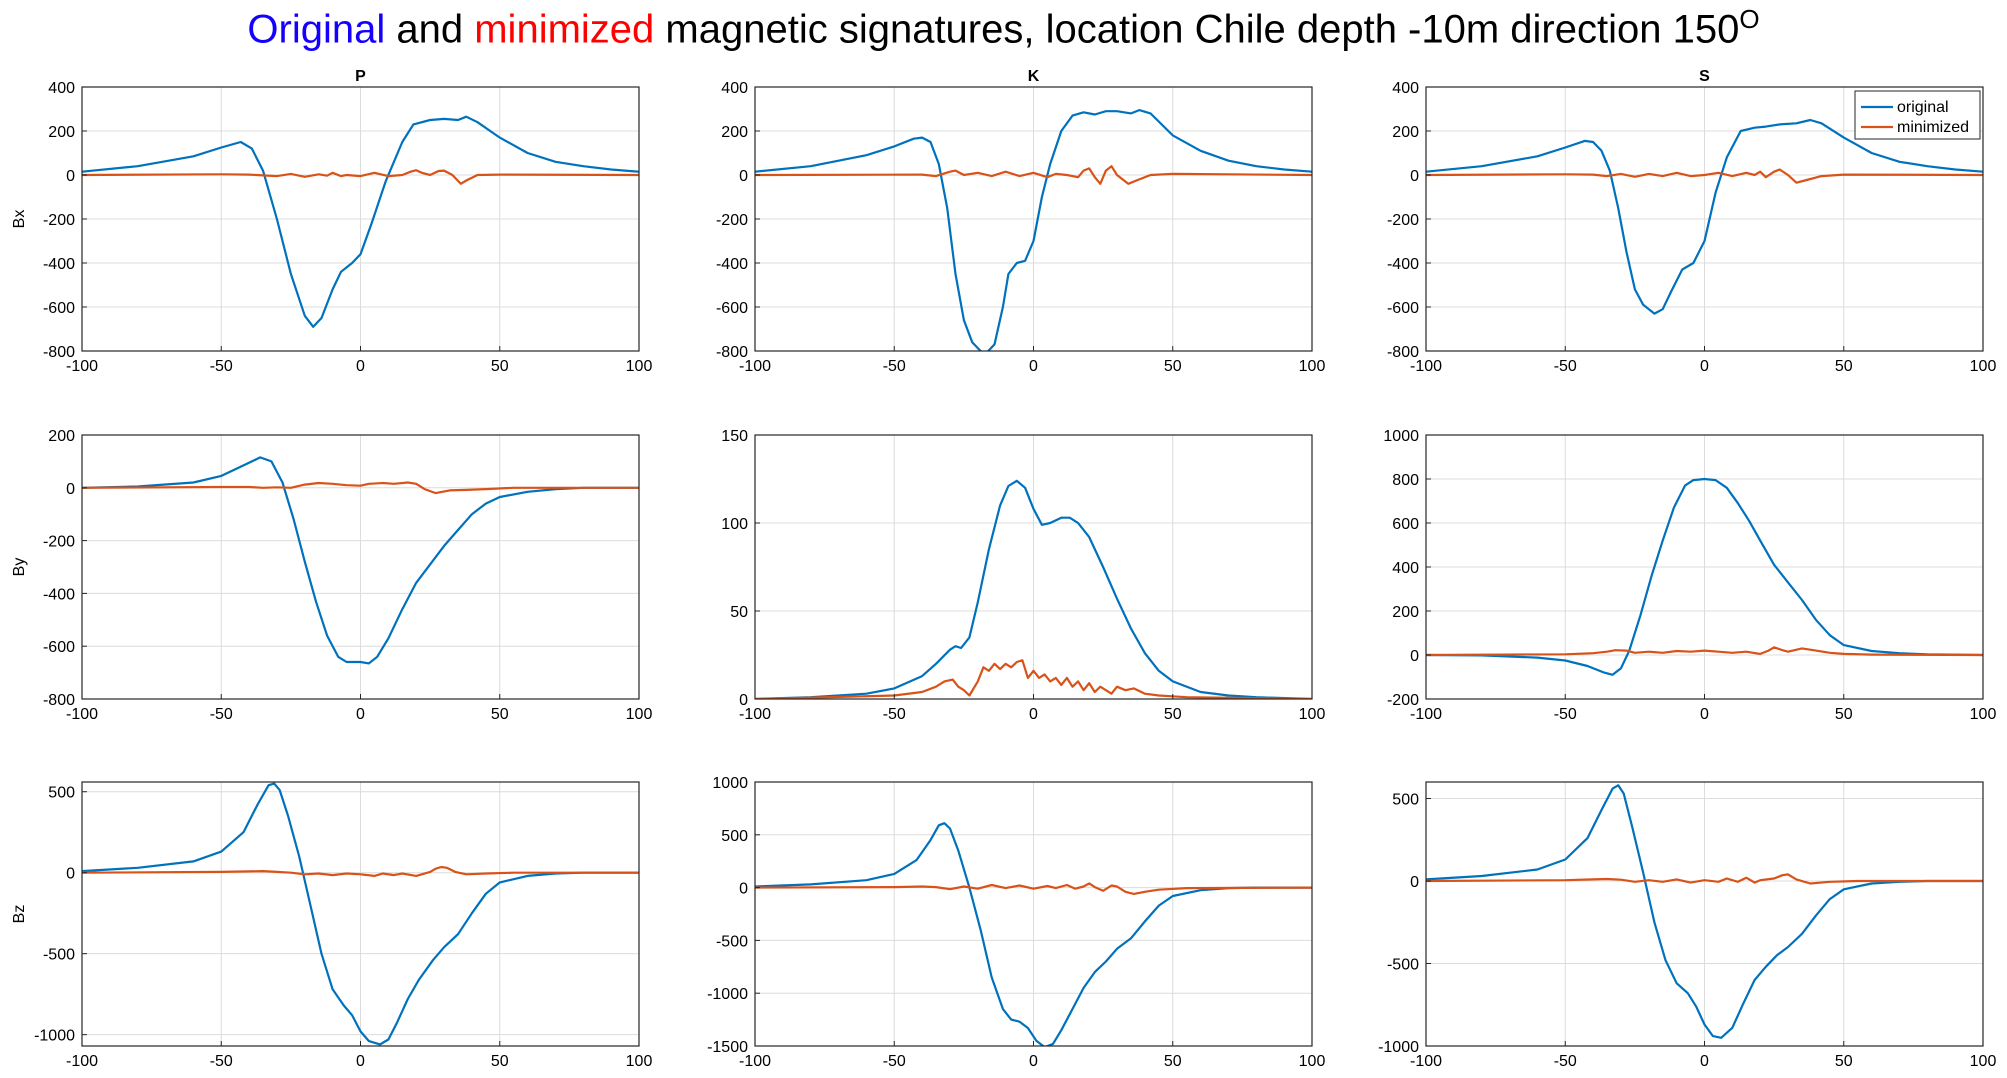 Image resolution: width=2007 pixels, height=1078 pixels. What do you see at coordinates (360, 177) in the screenshot?
I see `series-minimized-p-bx` at bounding box center [360, 177].